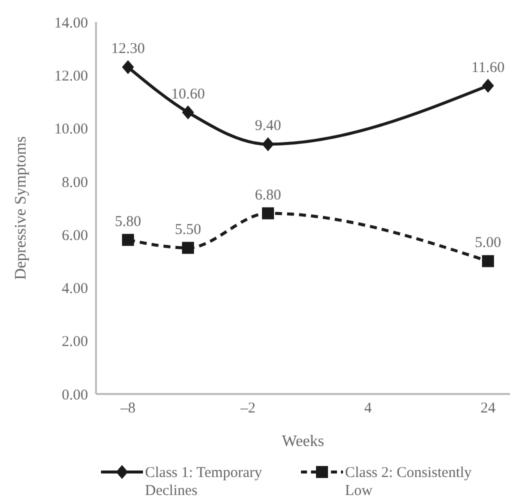 The width and height of the screenshot is (514, 500). What do you see at coordinates (75, 342) in the screenshot?
I see `y-tick-label: 2.00` at bounding box center [75, 342].